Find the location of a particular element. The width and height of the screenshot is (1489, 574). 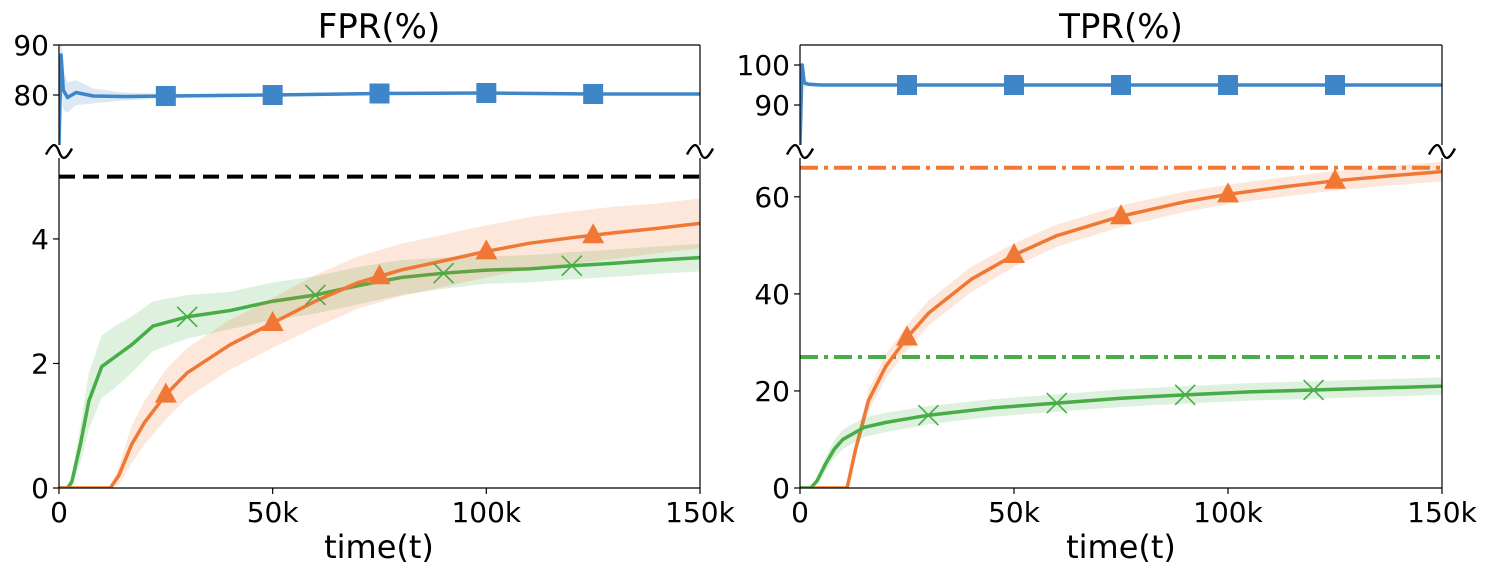

y-tick-label: 2 is located at coordinates (40, 363).